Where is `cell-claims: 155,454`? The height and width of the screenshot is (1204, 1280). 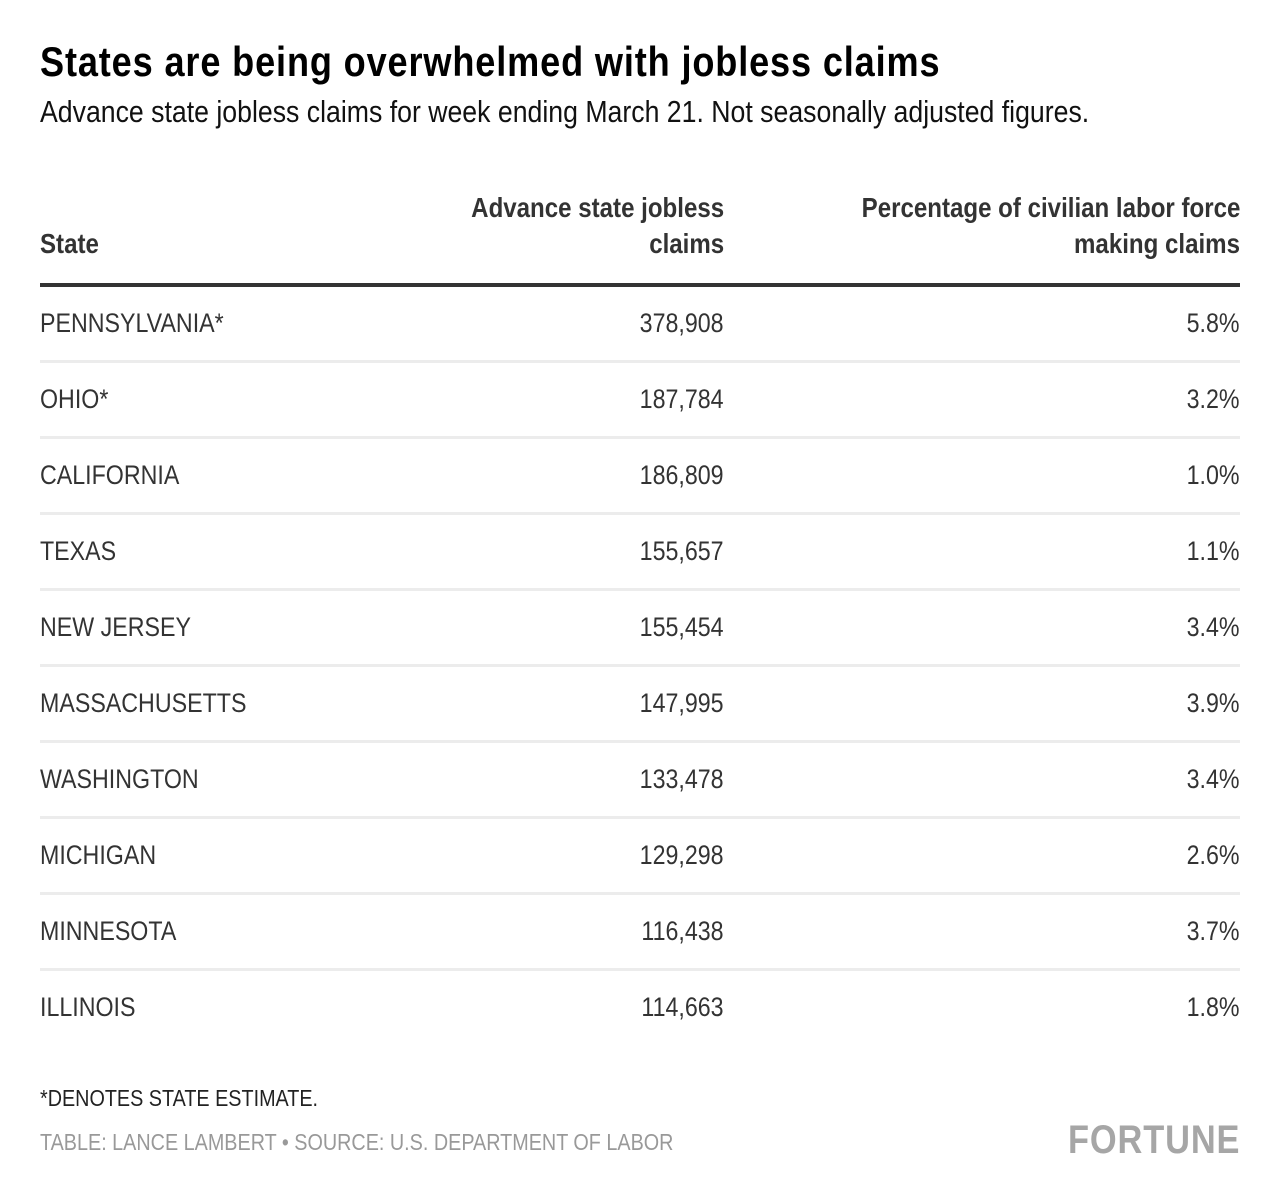 cell-claims: 155,454 is located at coordinates (675, 627).